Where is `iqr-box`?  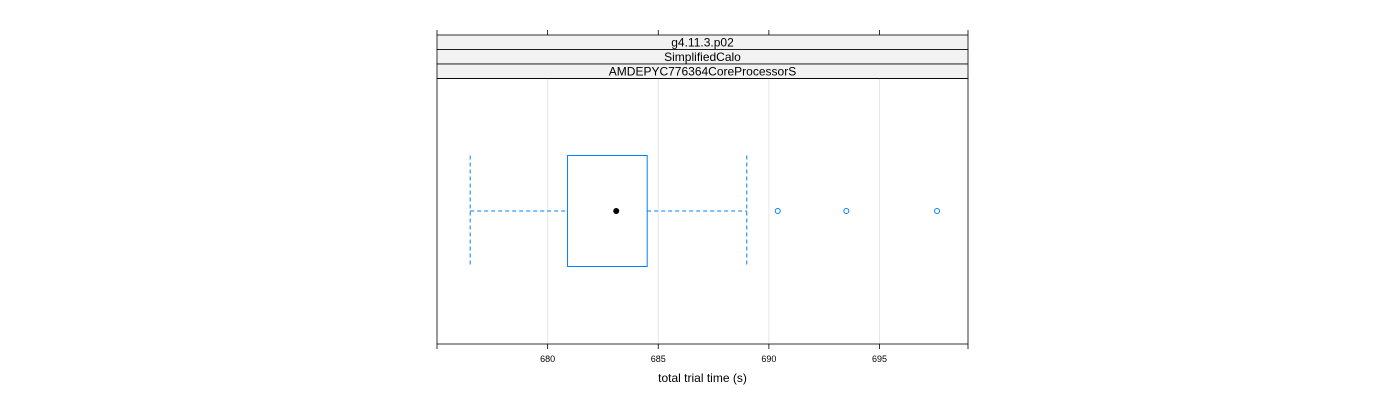
iqr-box is located at coordinates (607, 211).